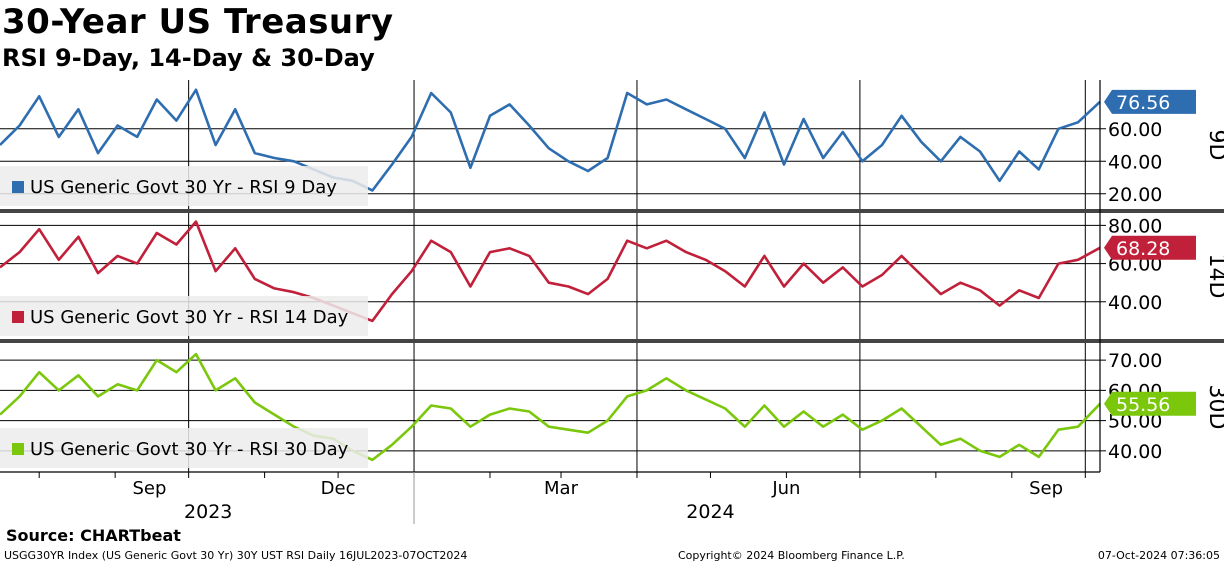 This screenshot has width=1224, height=566. Describe the element at coordinates (1143, 405) in the screenshot. I see `last-value-label: 55.56` at that location.